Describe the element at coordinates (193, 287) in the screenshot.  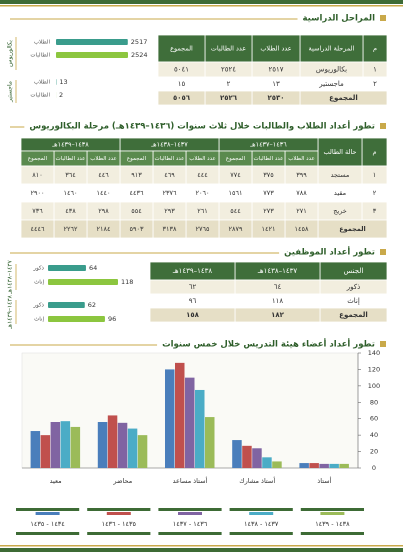
I see `cell-text: ٦٢` at that location.